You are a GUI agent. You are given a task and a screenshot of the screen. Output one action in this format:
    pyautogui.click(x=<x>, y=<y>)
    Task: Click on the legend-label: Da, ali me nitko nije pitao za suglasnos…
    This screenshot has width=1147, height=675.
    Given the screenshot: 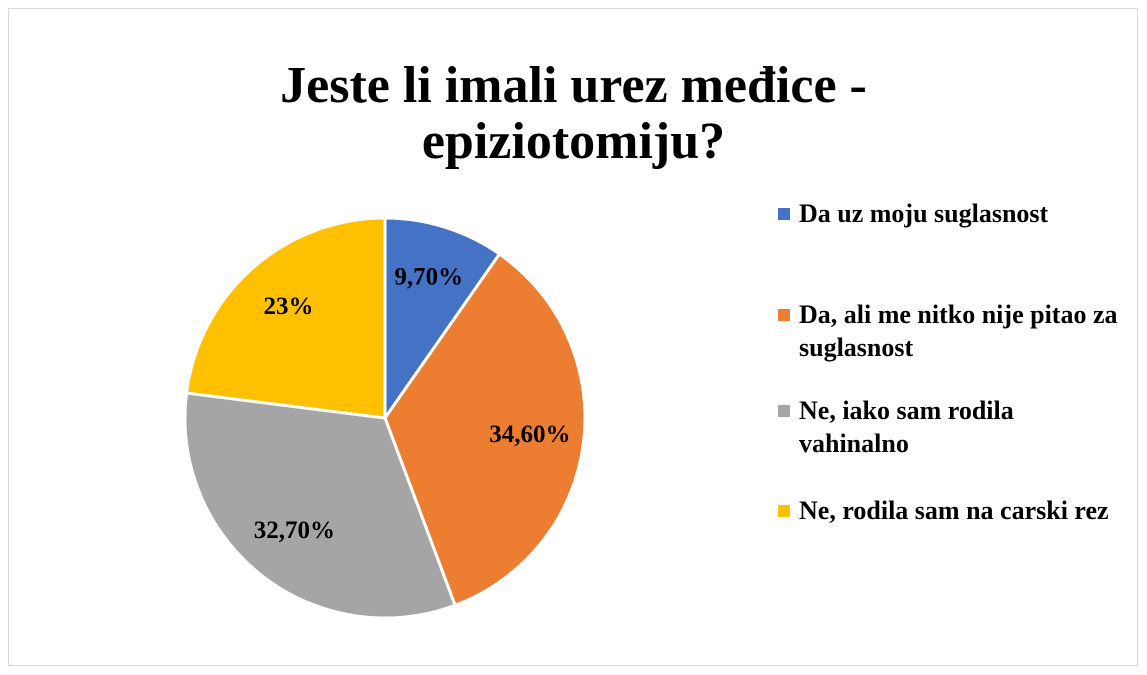 What is the action you would take?
    pyautogui.click(x=958, y=331)
    